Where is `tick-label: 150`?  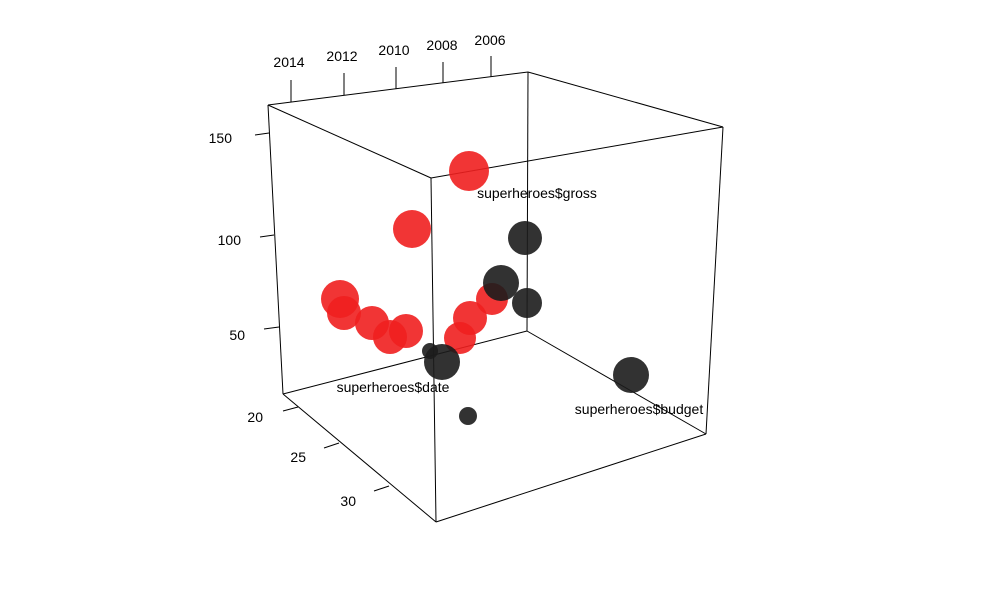 tick-label: 150 is located at coordinates (221, 138).